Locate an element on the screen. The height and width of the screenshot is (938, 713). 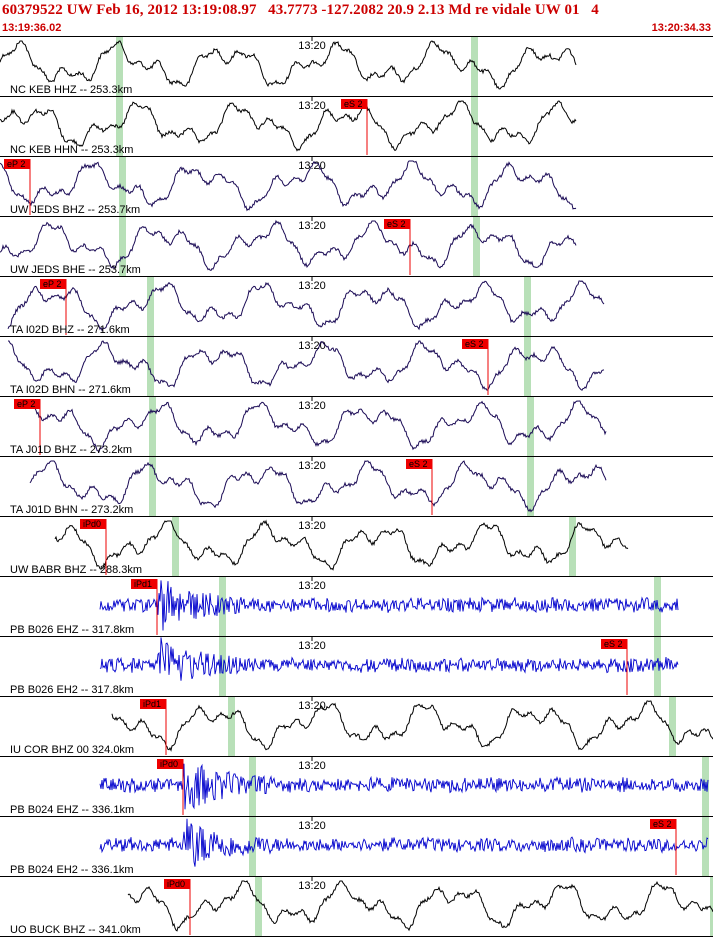
station-label: NC KEB HHN -- 253.3km is located at coordinates (71, 150).